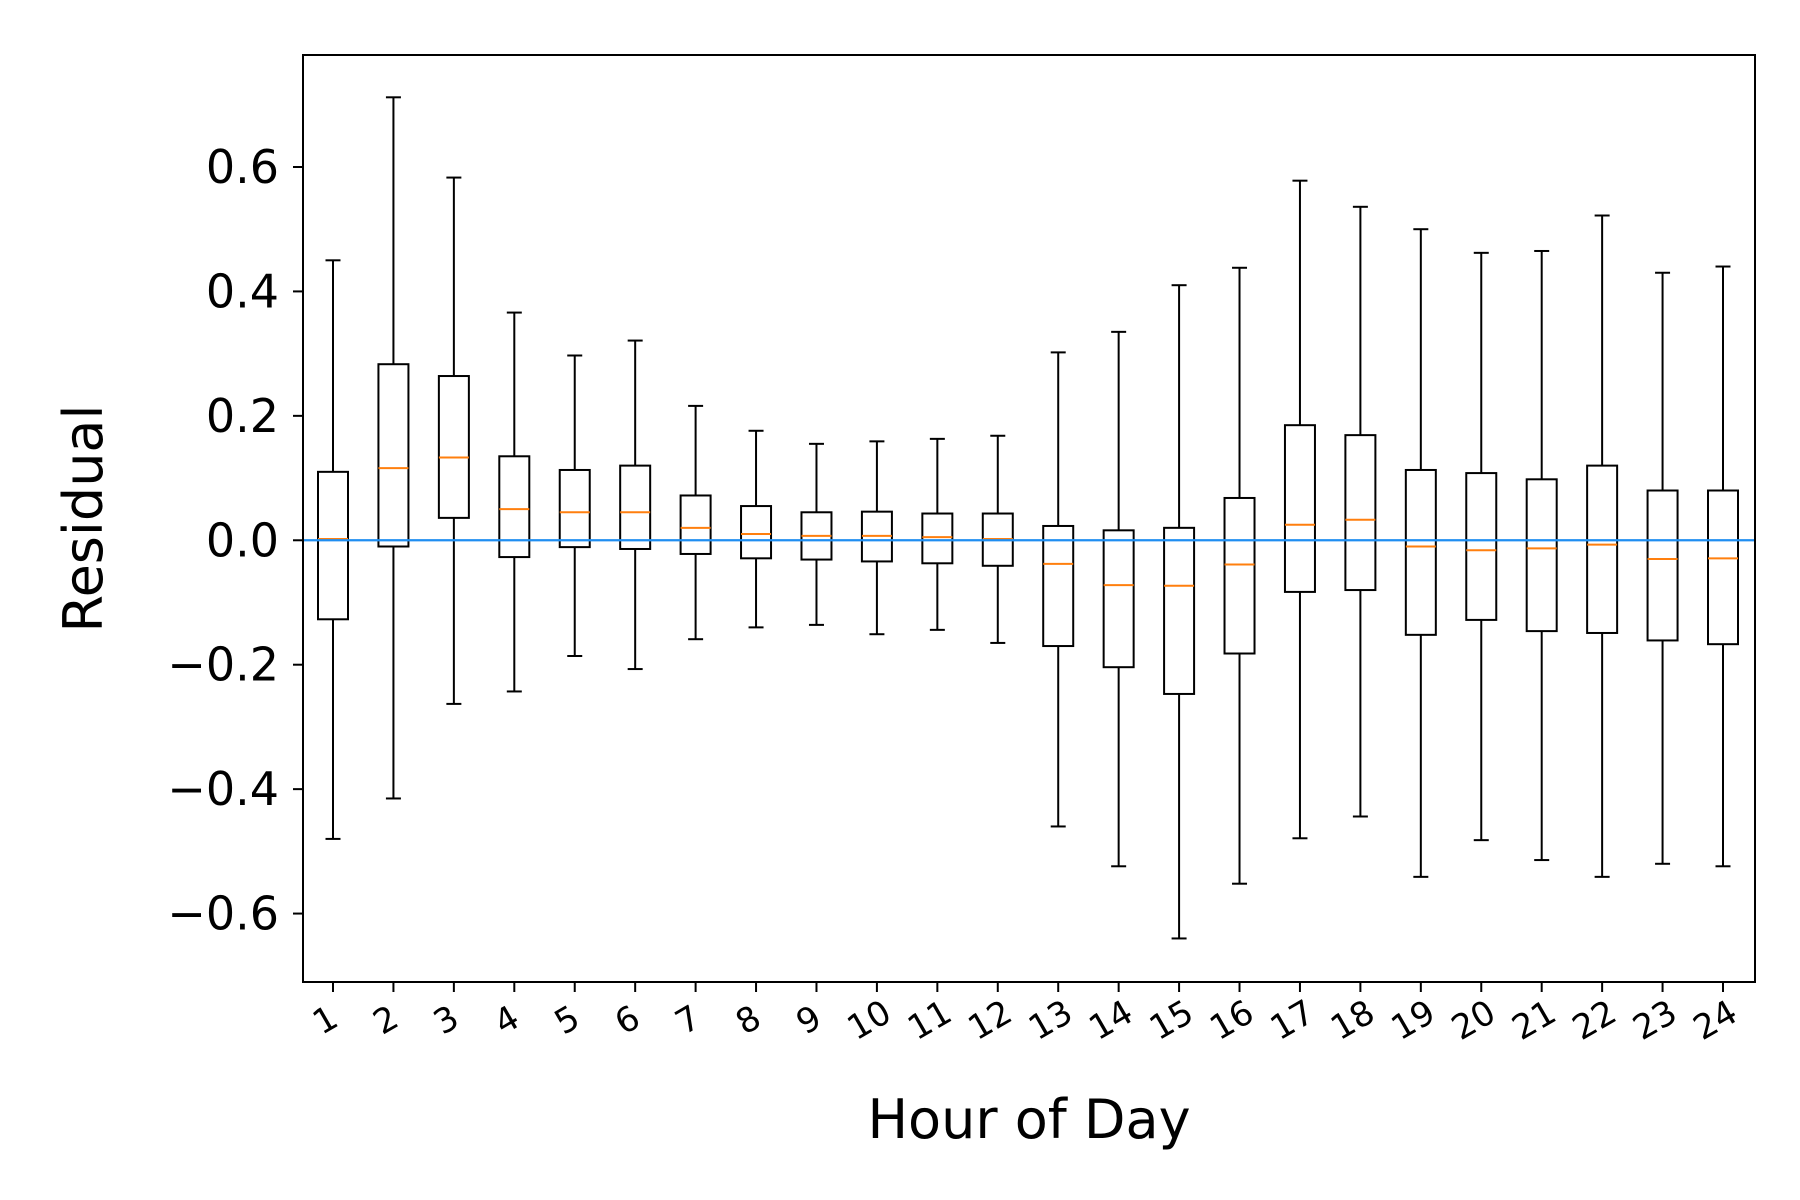  Describe the element at coordinates (223, 914) in the screenshot. I see `y-tick-label: −0.6` at that location.